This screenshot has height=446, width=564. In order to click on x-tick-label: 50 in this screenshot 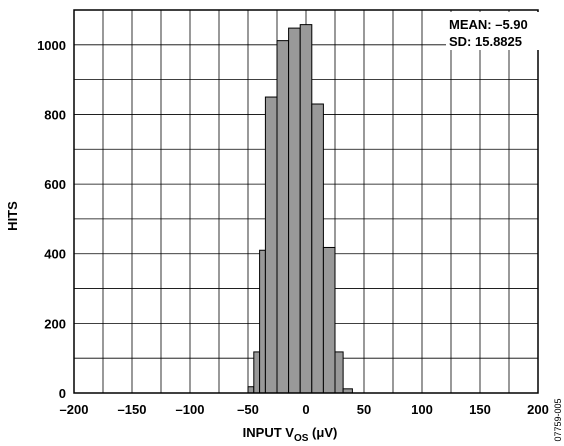, I will do `click(364, 409)`.